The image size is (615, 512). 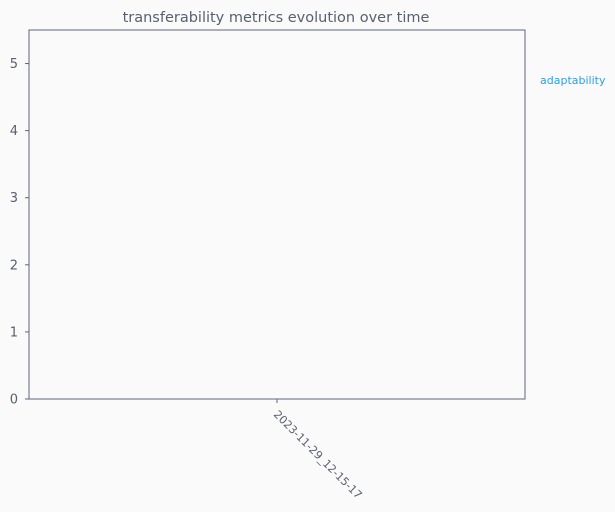 I want to click on y-tick-label: 2, so click(x=14, y=265).